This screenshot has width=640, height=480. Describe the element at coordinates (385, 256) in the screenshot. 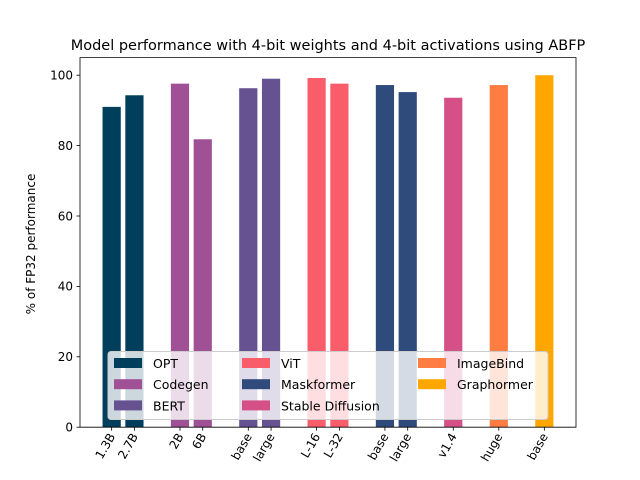

I see `bar-maskformer-base` at that location.